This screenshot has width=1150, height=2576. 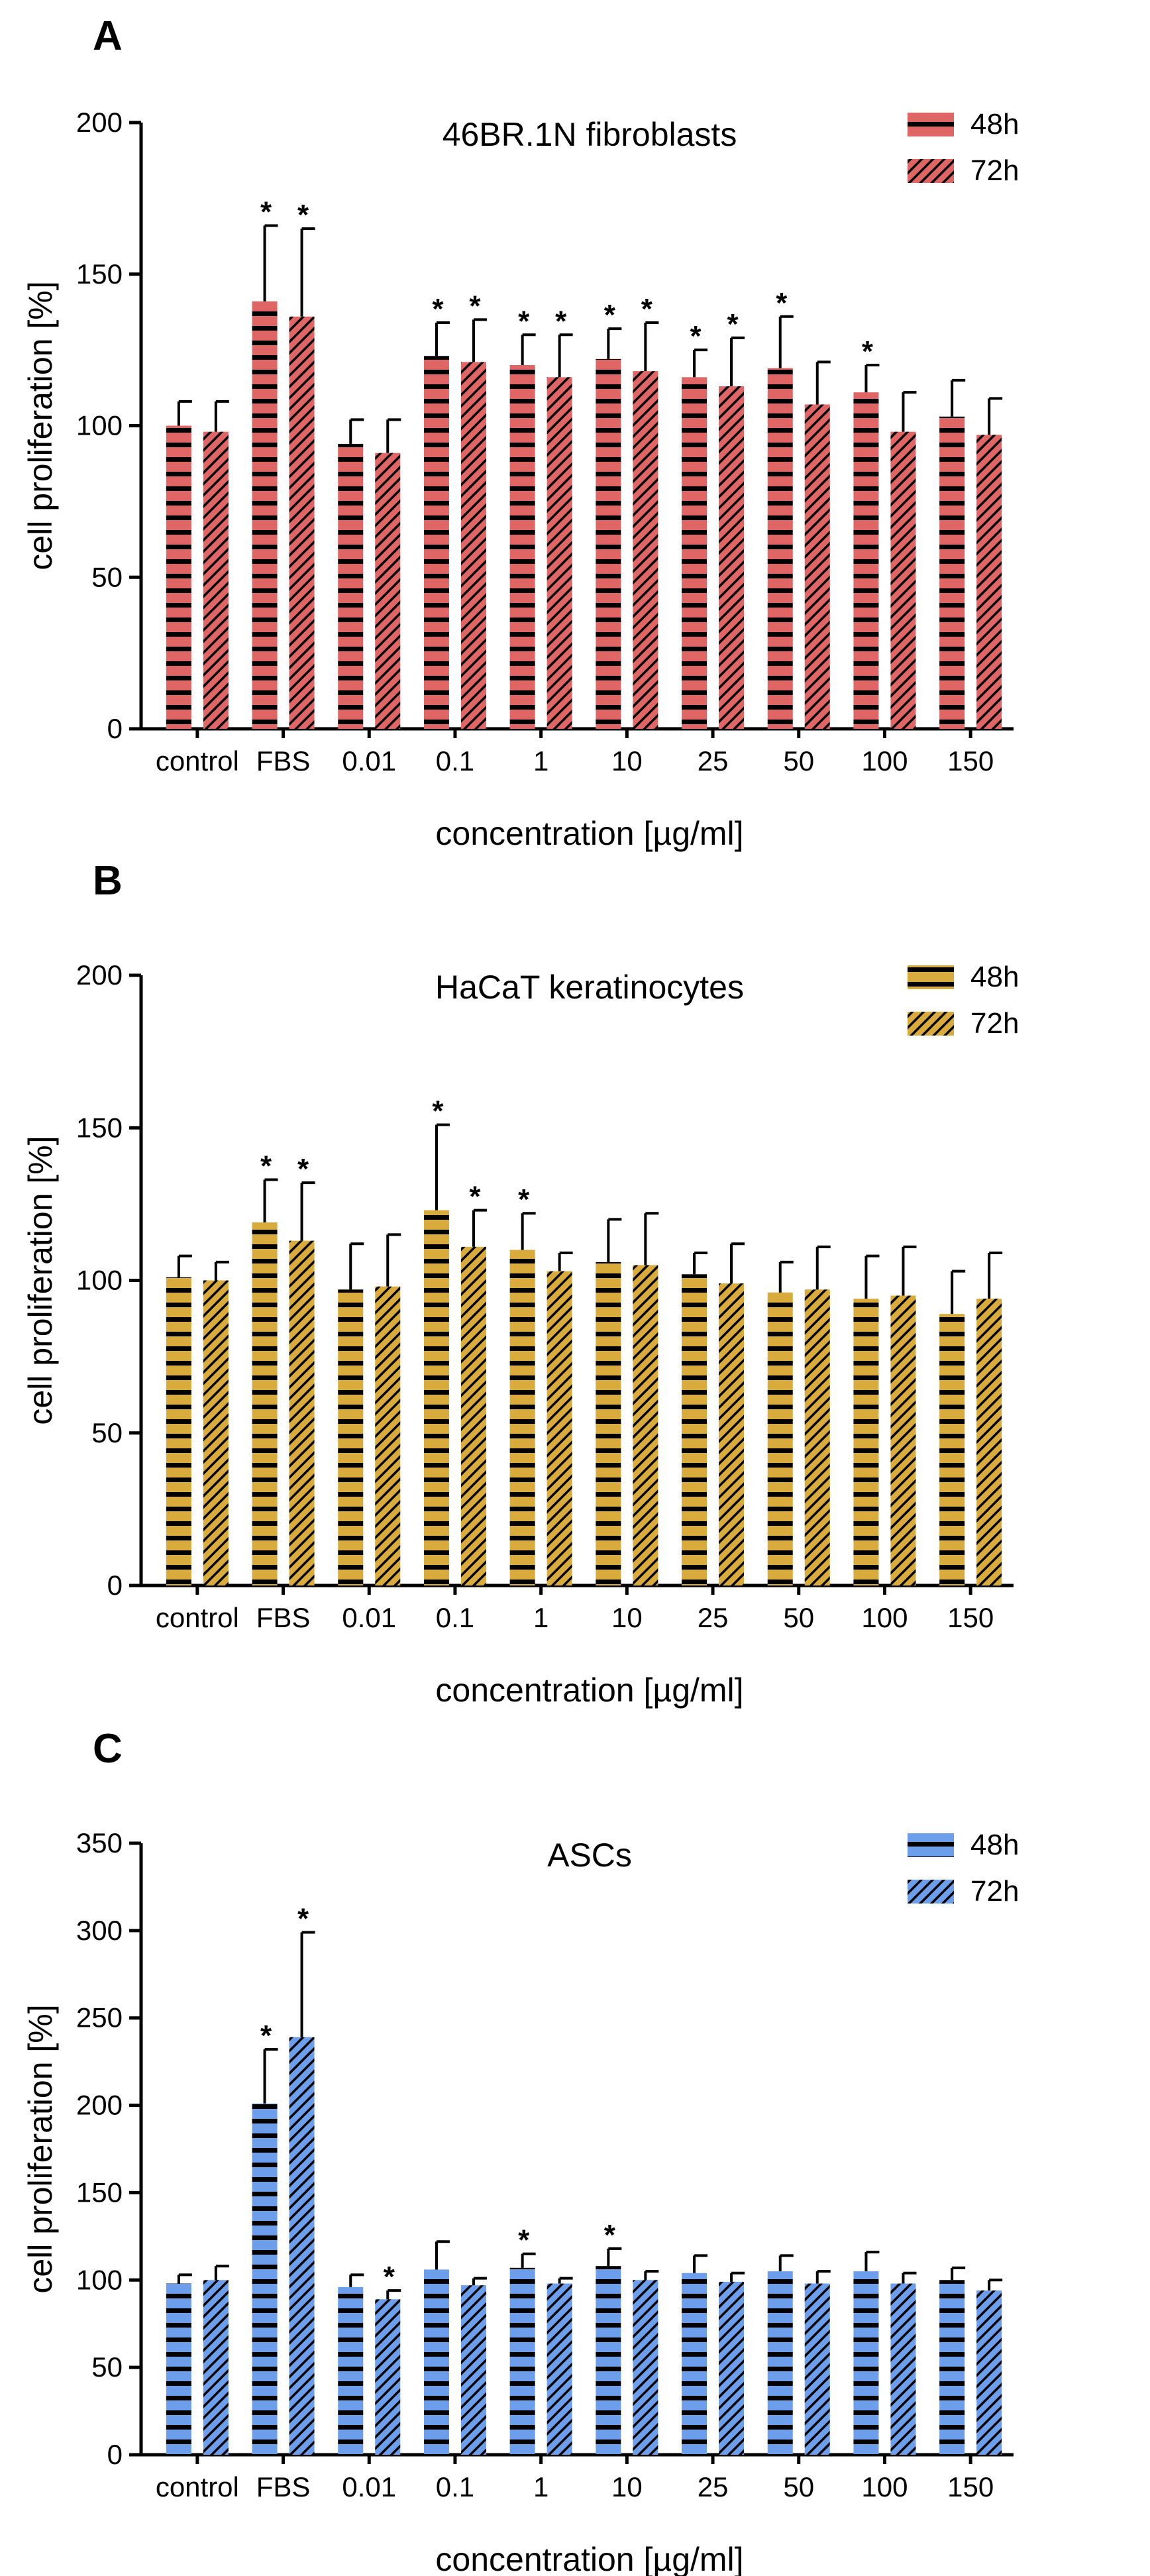 I want to click on x-tick-label: 0.01, so click(x=369, y=761).